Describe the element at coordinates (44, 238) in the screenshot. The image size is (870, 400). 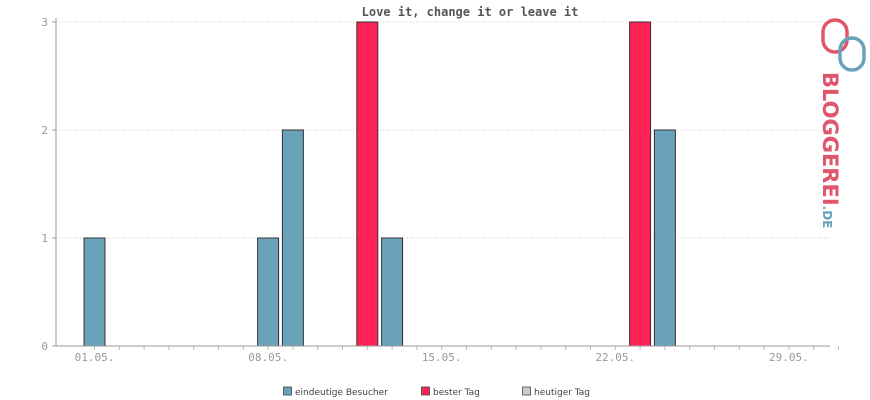
I see `y-tick-label: 1` at that location.